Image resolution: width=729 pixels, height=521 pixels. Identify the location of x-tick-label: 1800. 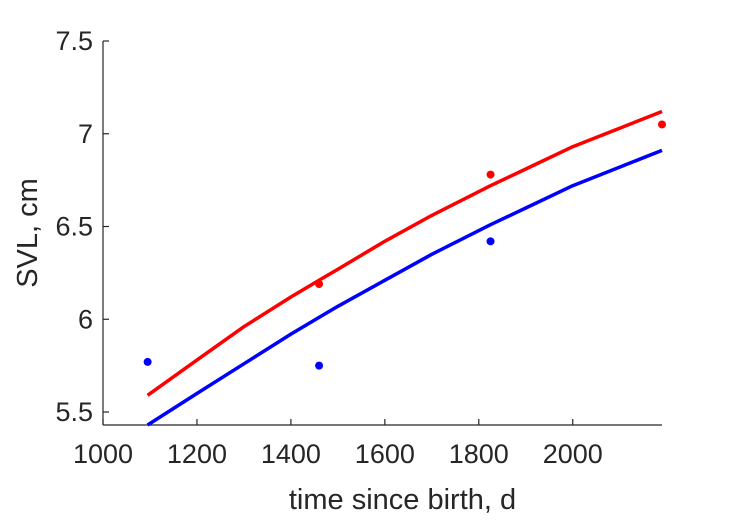
(479, 454).